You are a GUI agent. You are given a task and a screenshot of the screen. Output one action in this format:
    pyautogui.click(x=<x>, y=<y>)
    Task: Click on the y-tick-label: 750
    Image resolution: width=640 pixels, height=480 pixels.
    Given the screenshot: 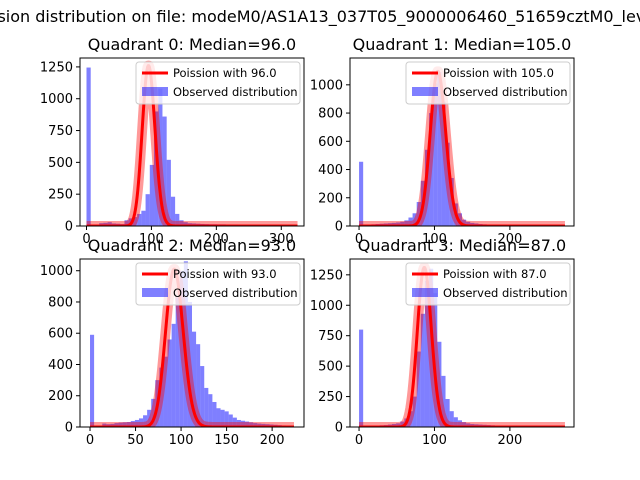 What is the action you would take?
    pyautogui.click(x=60, y=131)
    